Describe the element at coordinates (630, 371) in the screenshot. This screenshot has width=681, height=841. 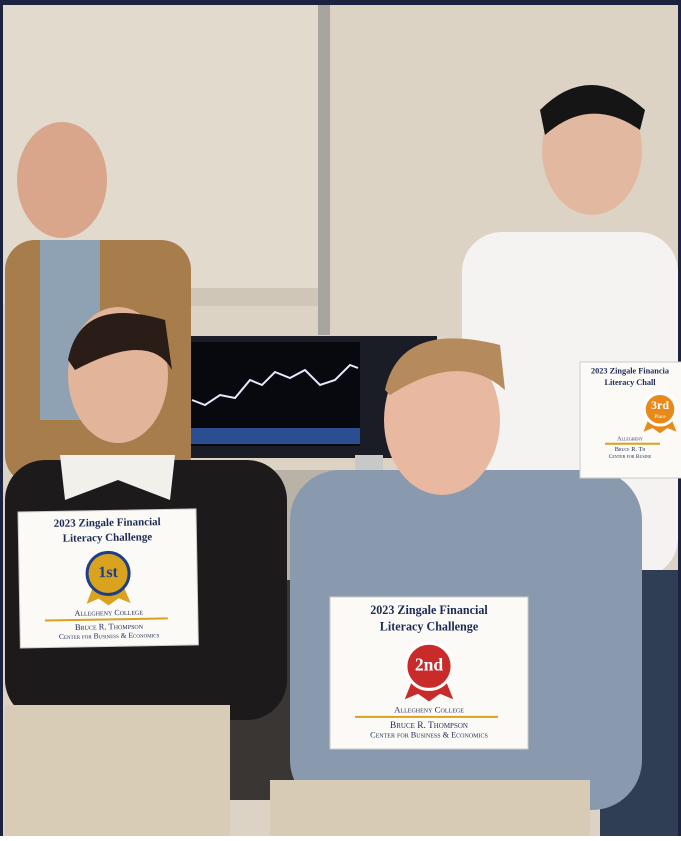
I see `certificate-title: 2023 Zingale Financia` at that location.